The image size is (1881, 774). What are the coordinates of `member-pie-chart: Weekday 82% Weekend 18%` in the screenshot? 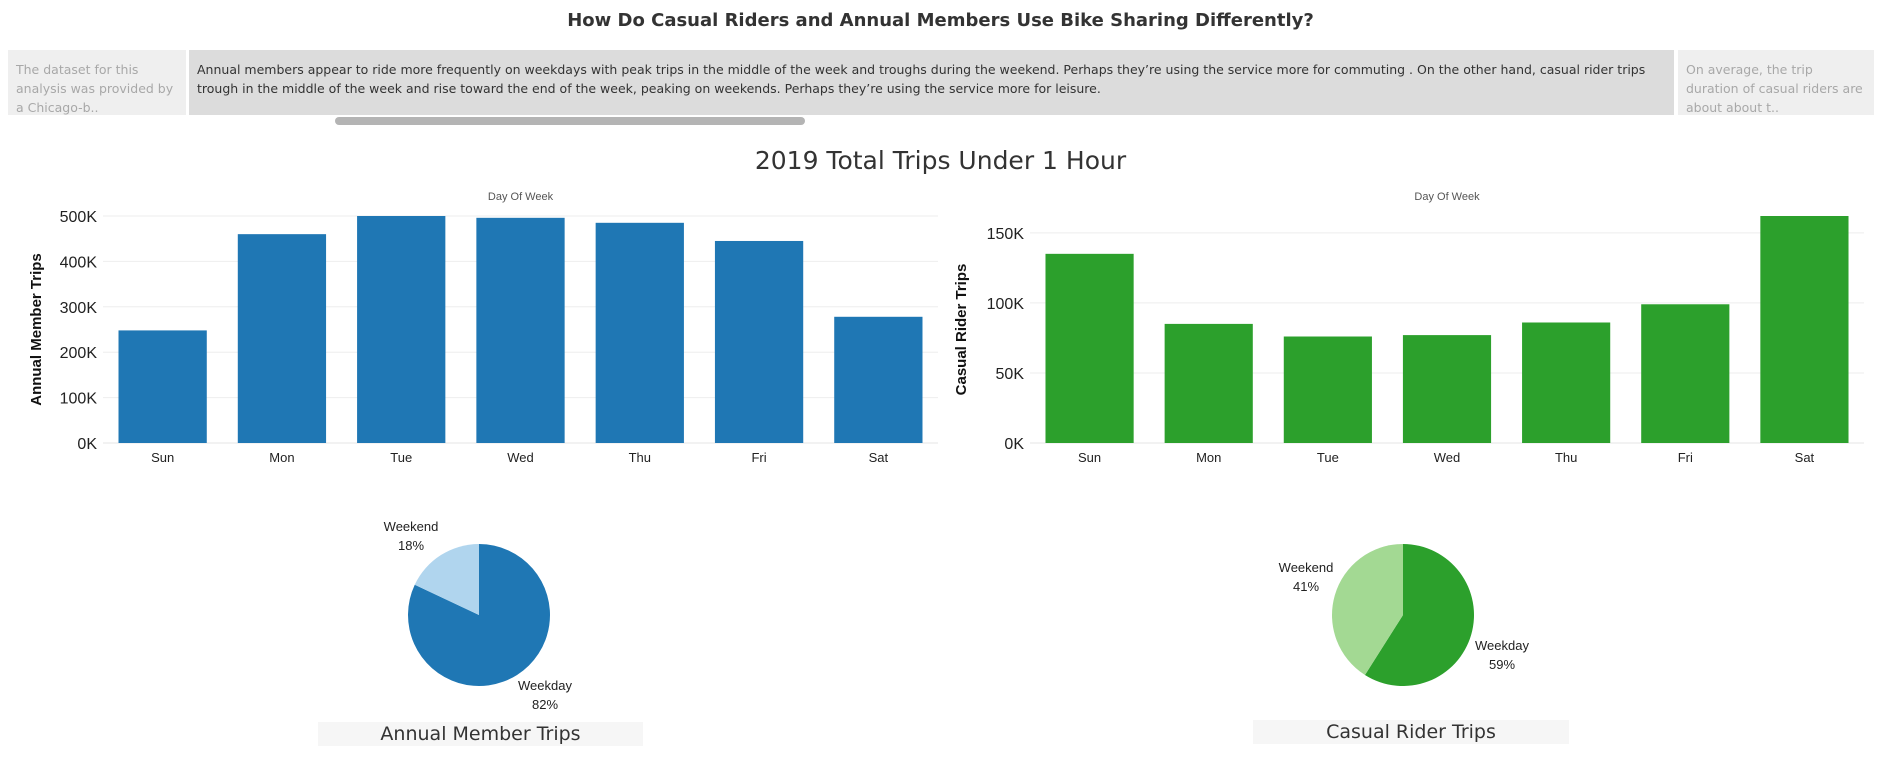 It's located at (478, 615).